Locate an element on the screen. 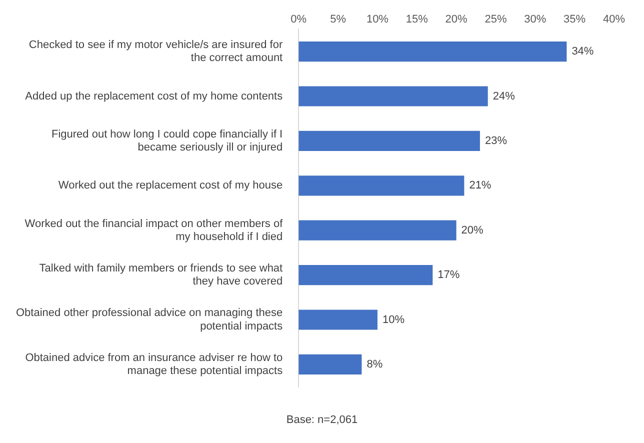 This screenshot has width=644, height=443. data-label: 17% is located at coordinates (449, 275).